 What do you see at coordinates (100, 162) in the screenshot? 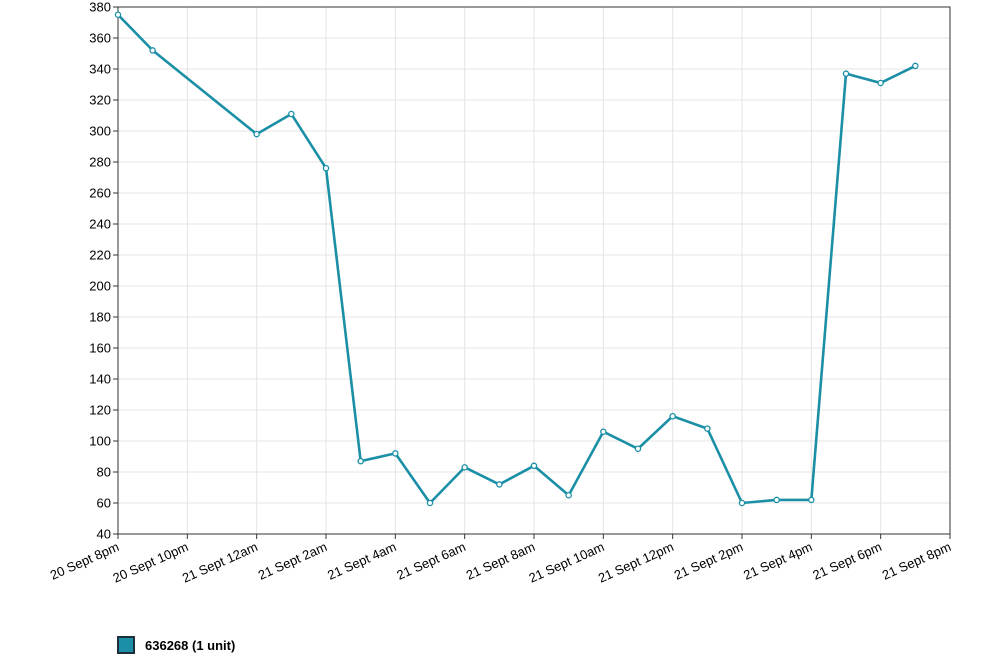
I see `y-tick-label: 280` at bounding box center [100, 162].